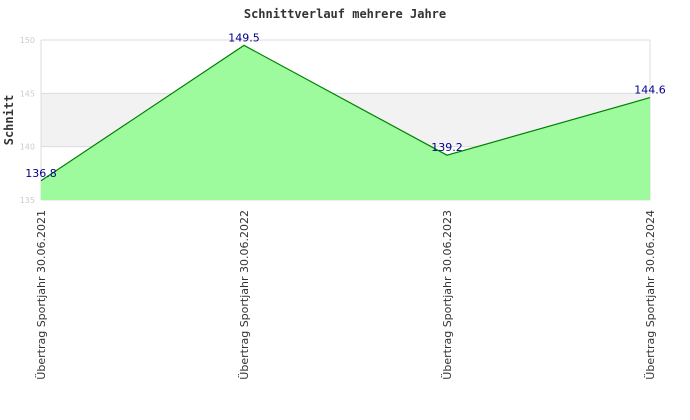  I want to click on data-label: 149.5, so click(244, 37).